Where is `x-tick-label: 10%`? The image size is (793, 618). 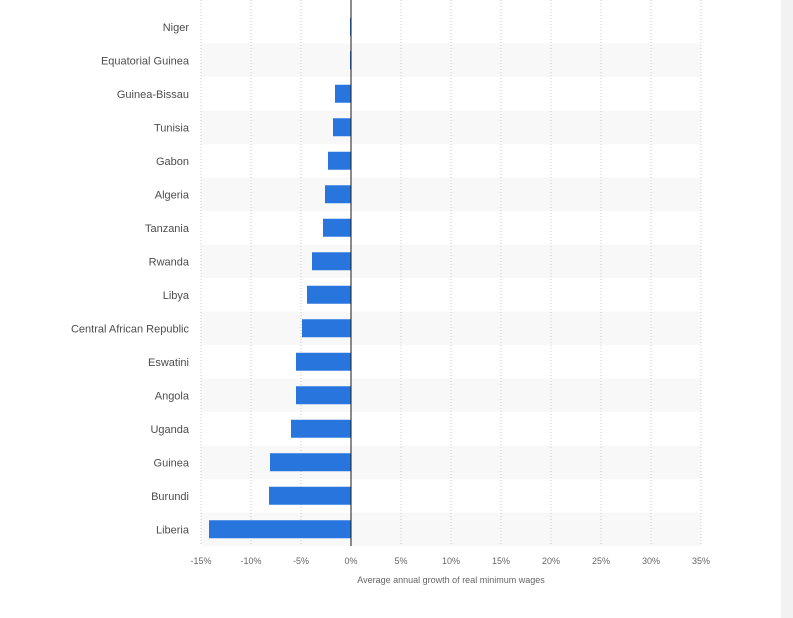 x-tick-label: 10% is located at coordinates (451, 561).